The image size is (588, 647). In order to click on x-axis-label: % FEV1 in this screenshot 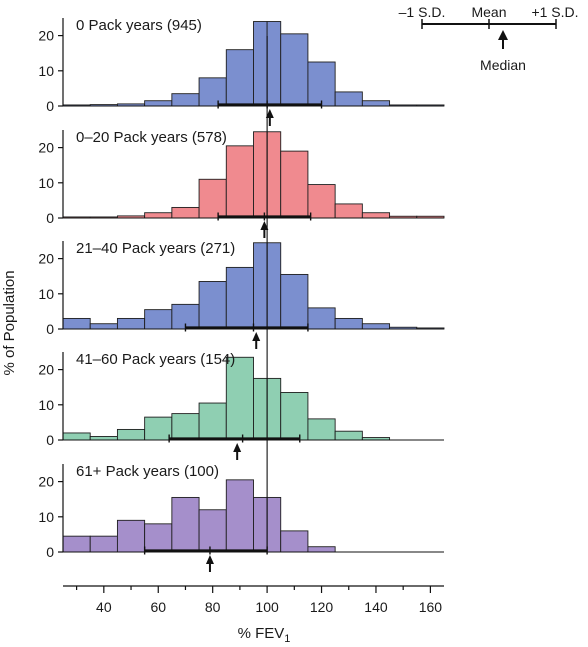, I will do `click(264, 635)`.